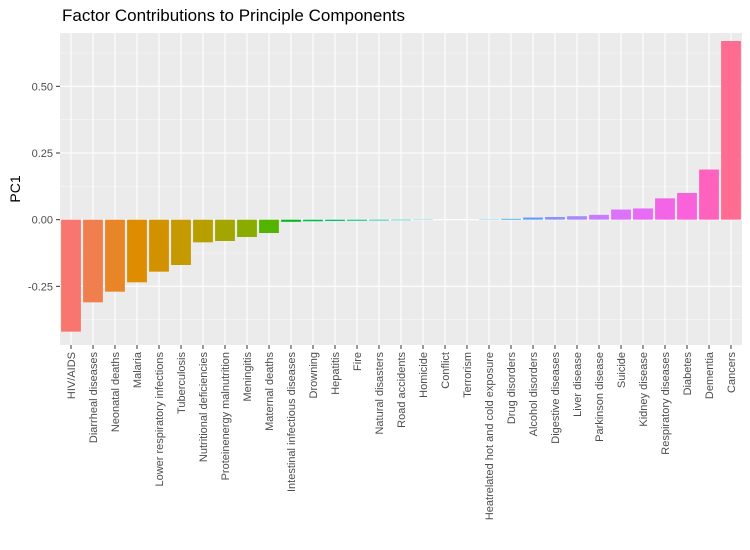 This screenshot has height=550, width=750. I want to click on x-tick-label: Maternal deaths, so click(270, 391).